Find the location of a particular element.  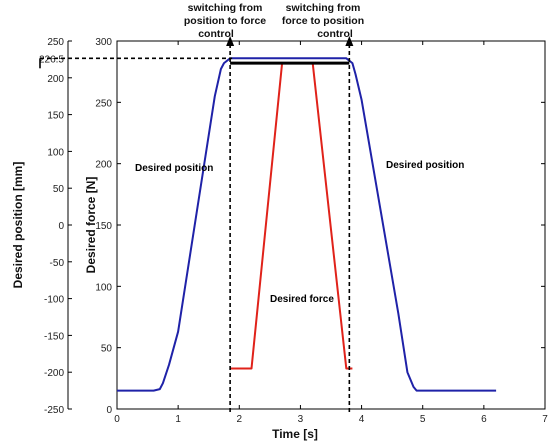

position-tick-label: 50 is located at coordinates (59, 189).